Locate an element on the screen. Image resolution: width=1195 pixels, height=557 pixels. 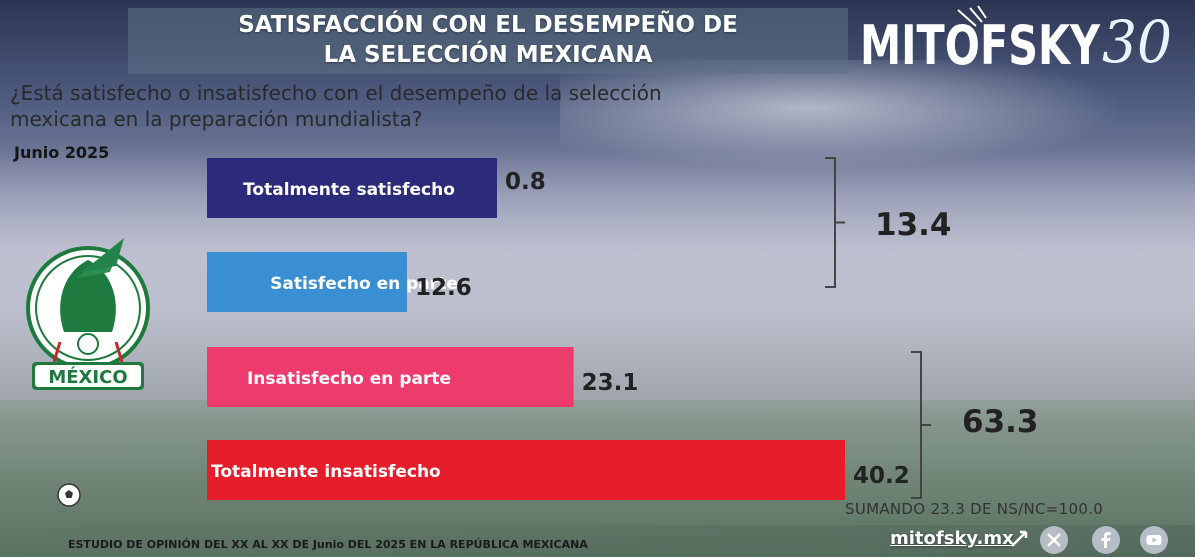
facebook-icon is located at coordinates (1106, 540).